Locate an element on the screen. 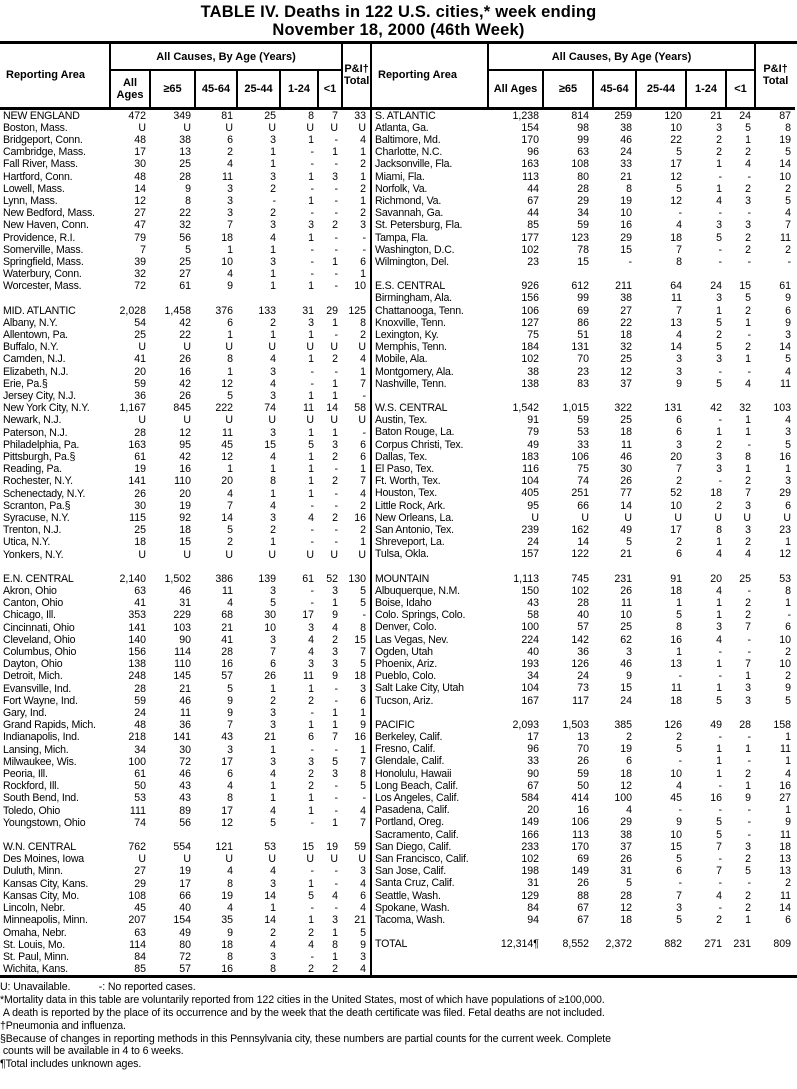 Image resolution: width=797 pixels, height=1089 pixels. value-cell: 32 is located at coordinates (185, 225).